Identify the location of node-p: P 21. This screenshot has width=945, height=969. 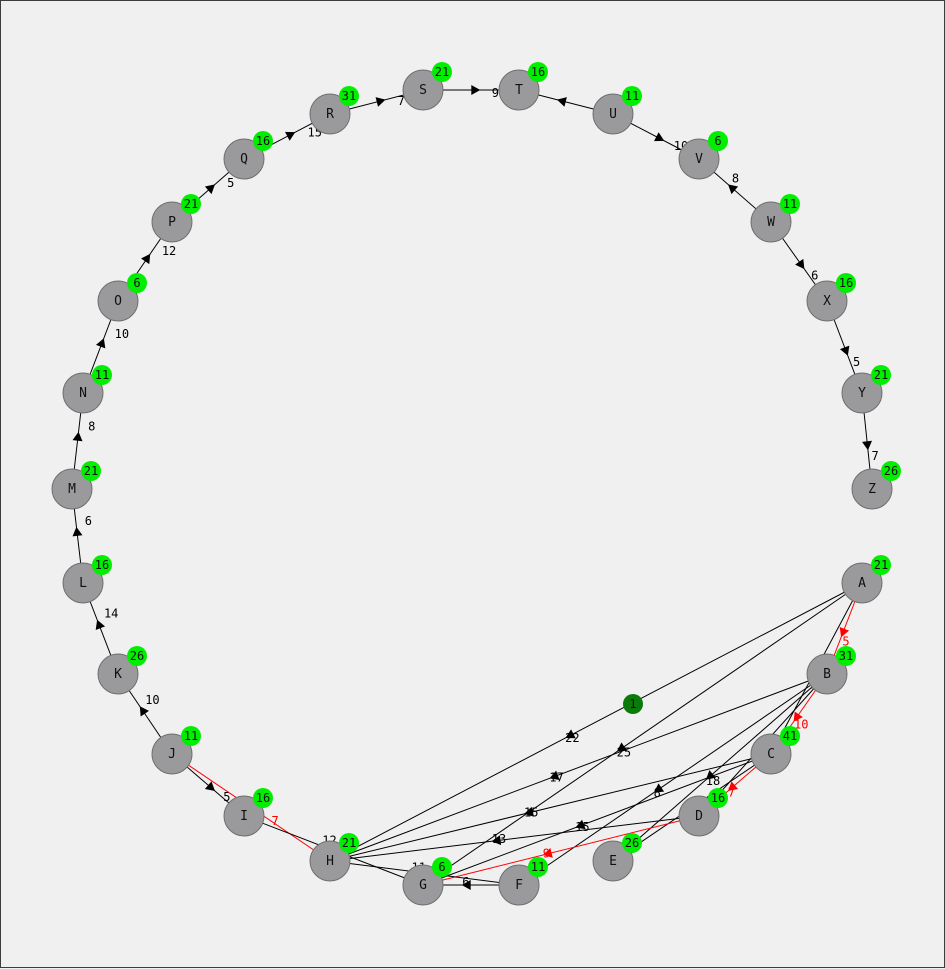
(176, 218).